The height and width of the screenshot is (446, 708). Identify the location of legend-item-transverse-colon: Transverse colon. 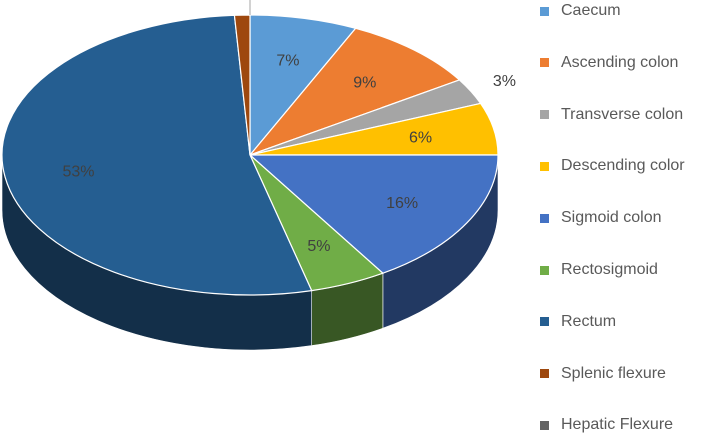
(611, 115).